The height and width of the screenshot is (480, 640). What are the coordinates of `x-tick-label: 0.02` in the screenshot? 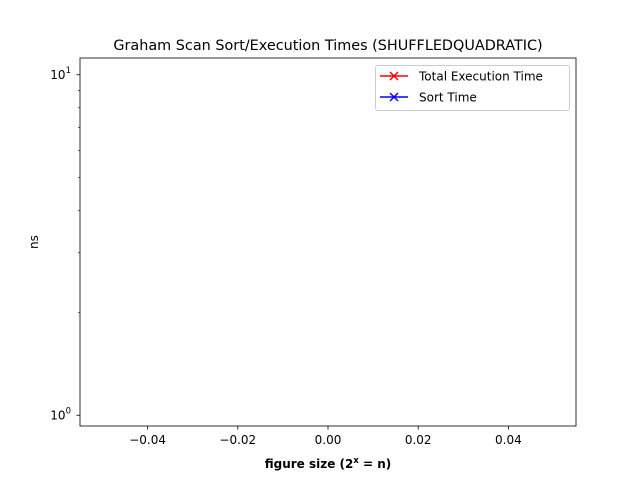 It's located at (418, 440).